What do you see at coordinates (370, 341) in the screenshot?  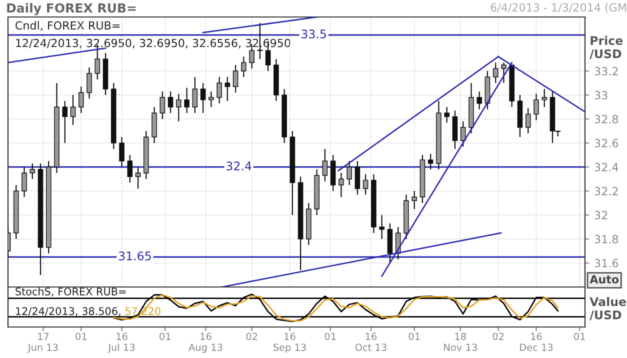 I see `x-tick-label: 16 Oct 13` at bounding box center [370, 341].